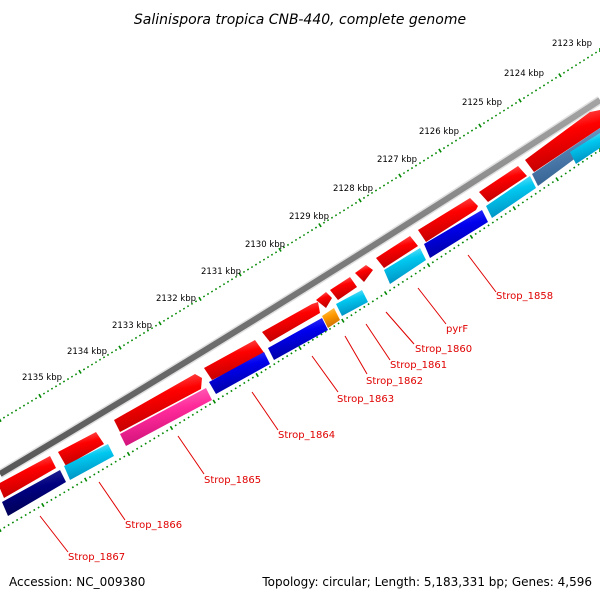 Image resolution: width=600 pixels, height=600 pixels. I want to click on ruler-label-2125: 2125 kbp, so click(482, 103).